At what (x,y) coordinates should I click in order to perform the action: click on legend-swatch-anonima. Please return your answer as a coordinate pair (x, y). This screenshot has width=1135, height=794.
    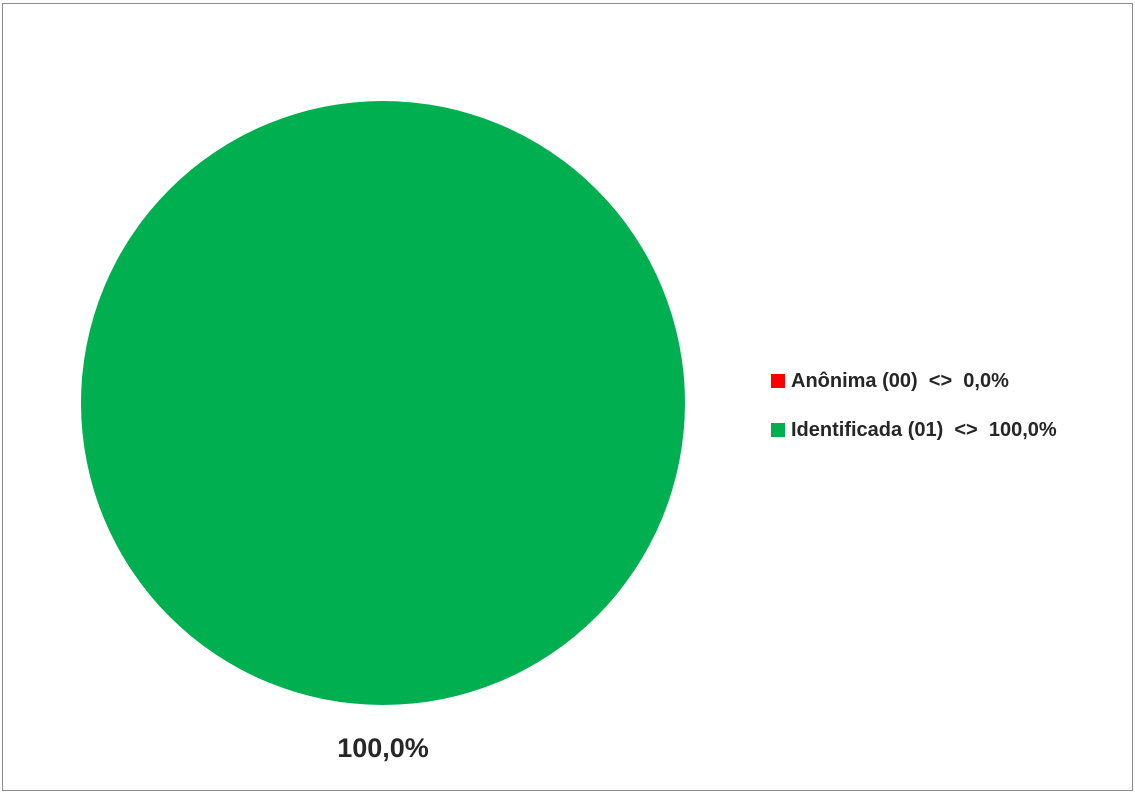
    Looking at the image, I should click on (778, 381).